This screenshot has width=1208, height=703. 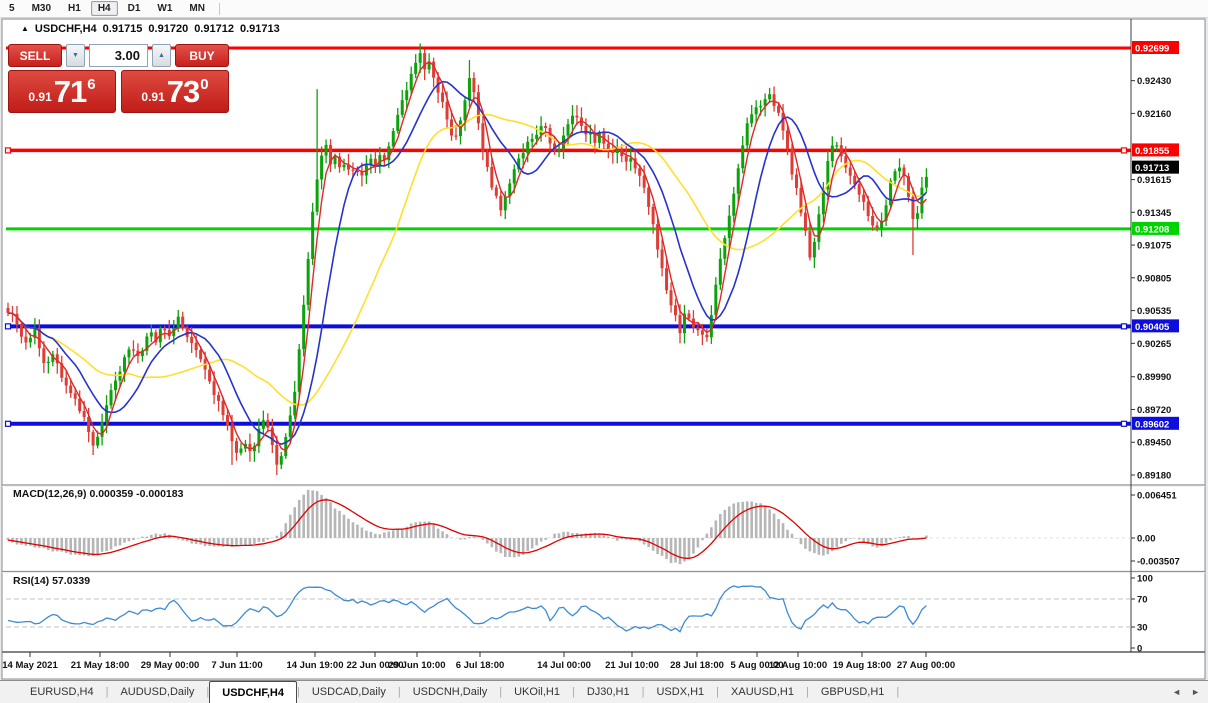 I want to click on spinner-down-icon: ▼, so click(x=75, y=55).